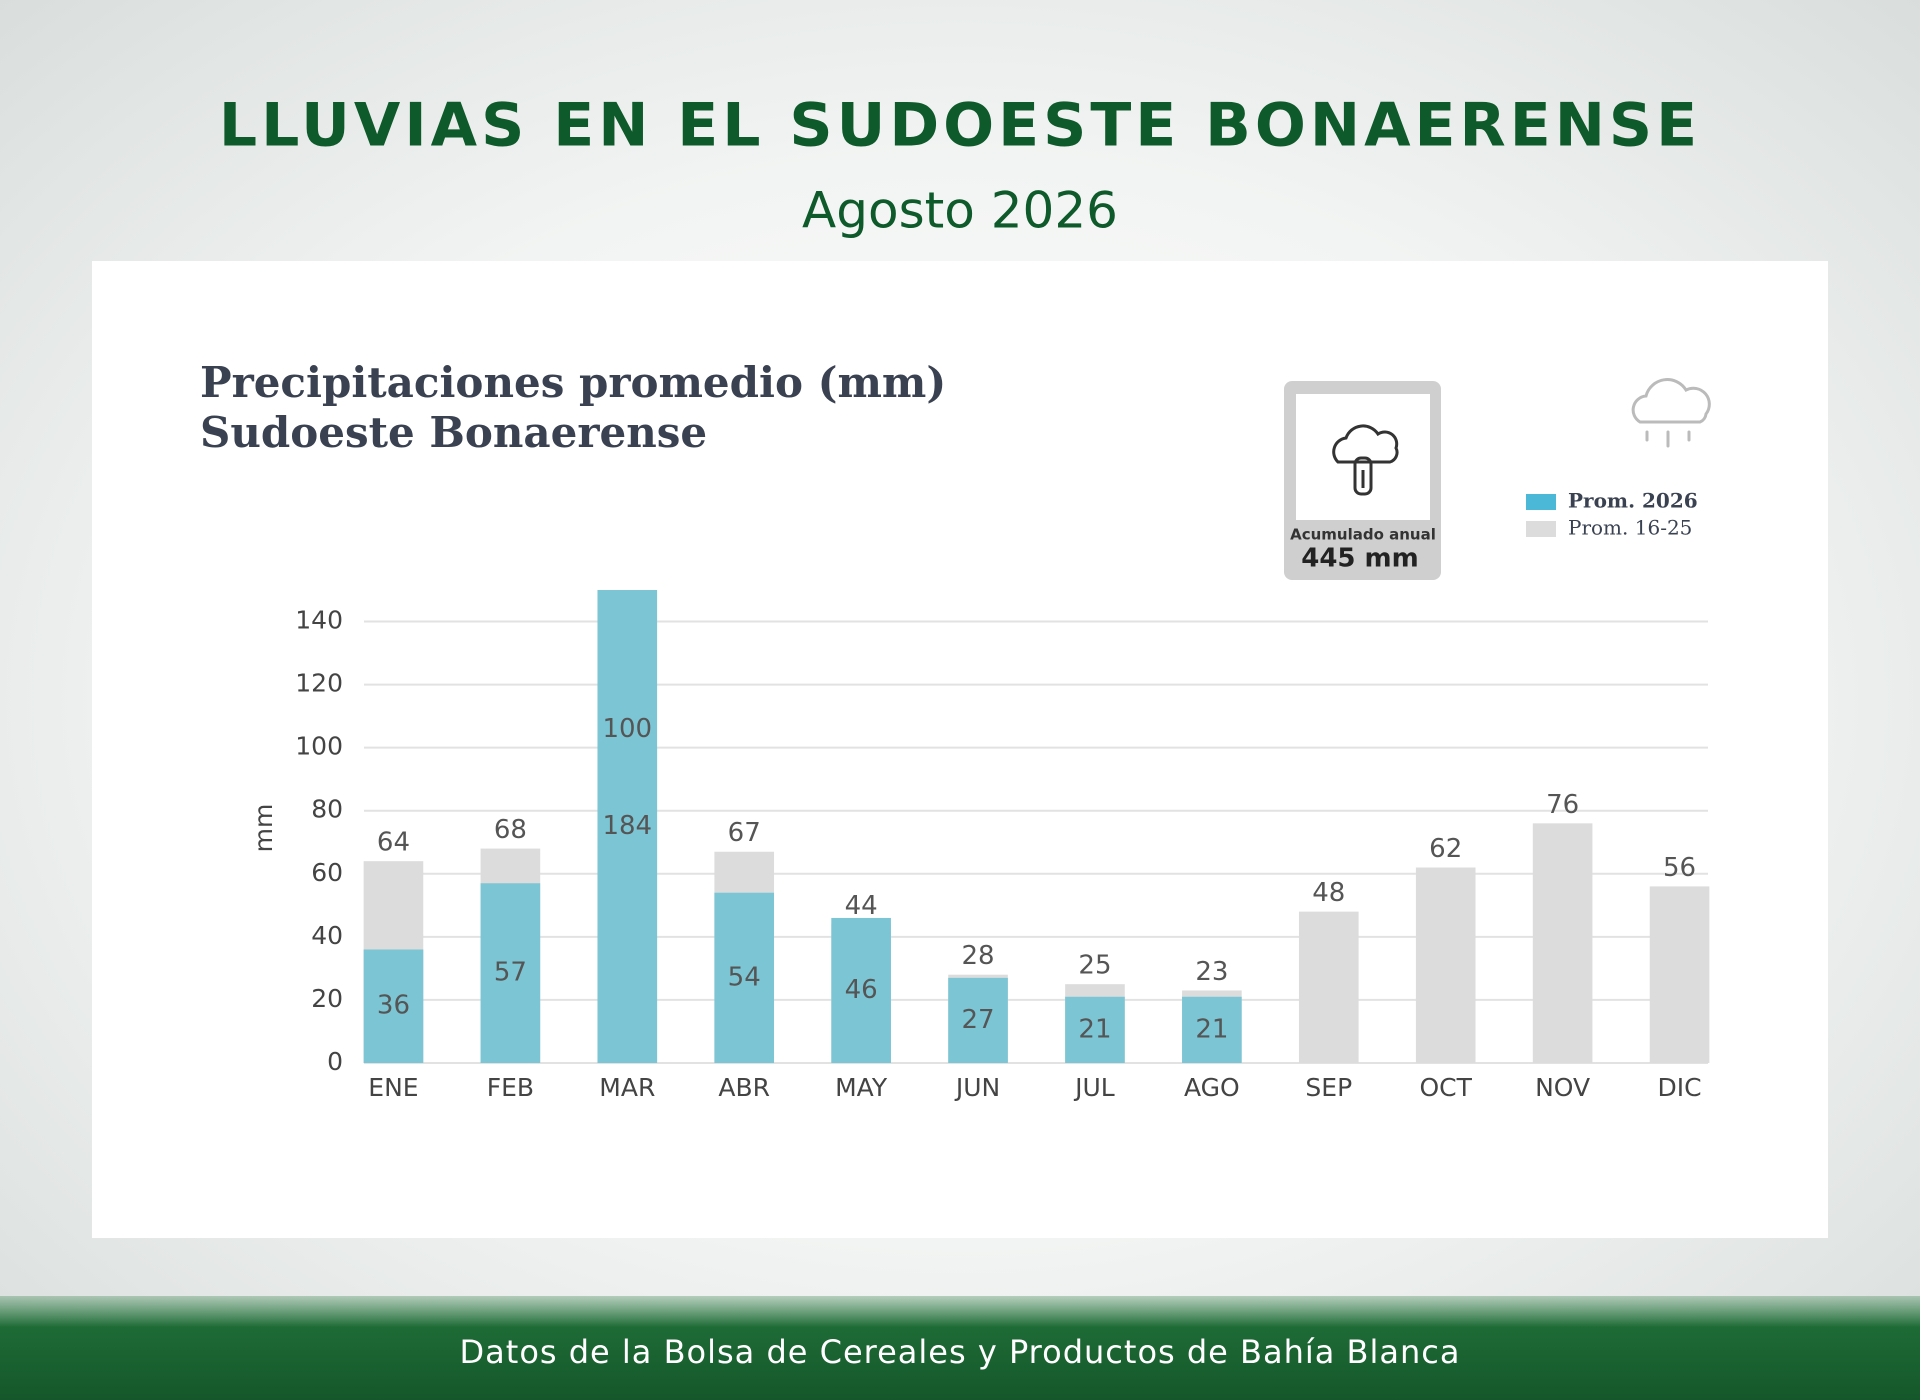 Image resolution: width=1920 pixels, height=1400 pixels. What do you see at coordinates (573, 382) in the screenshot?
I see `chart-title: Precipitaciones promedio (mm)` at bounding box center [573, 382].